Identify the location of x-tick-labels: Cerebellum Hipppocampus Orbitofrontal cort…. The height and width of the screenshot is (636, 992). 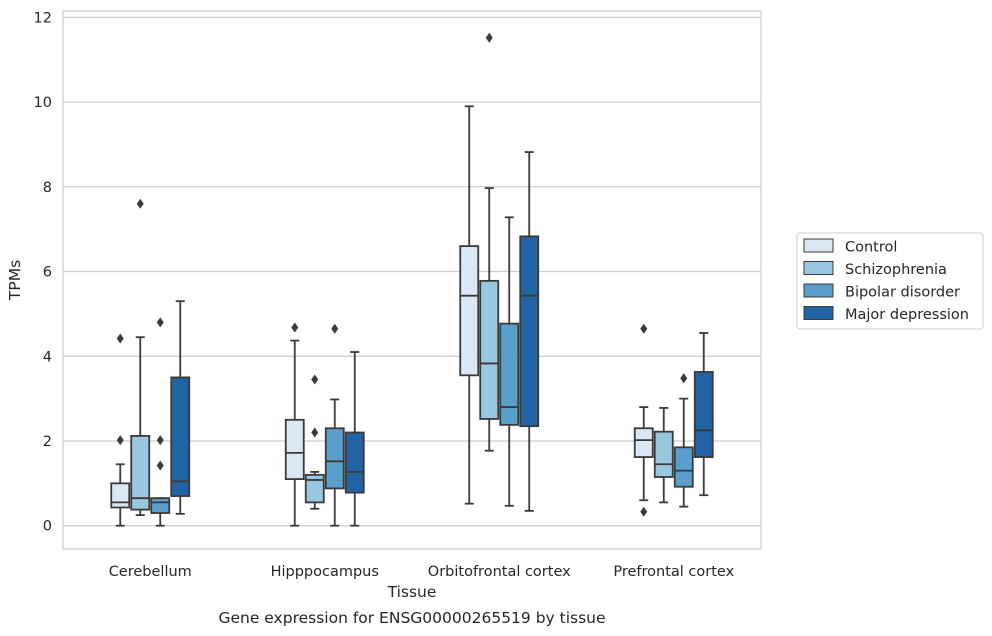
(422, 572).